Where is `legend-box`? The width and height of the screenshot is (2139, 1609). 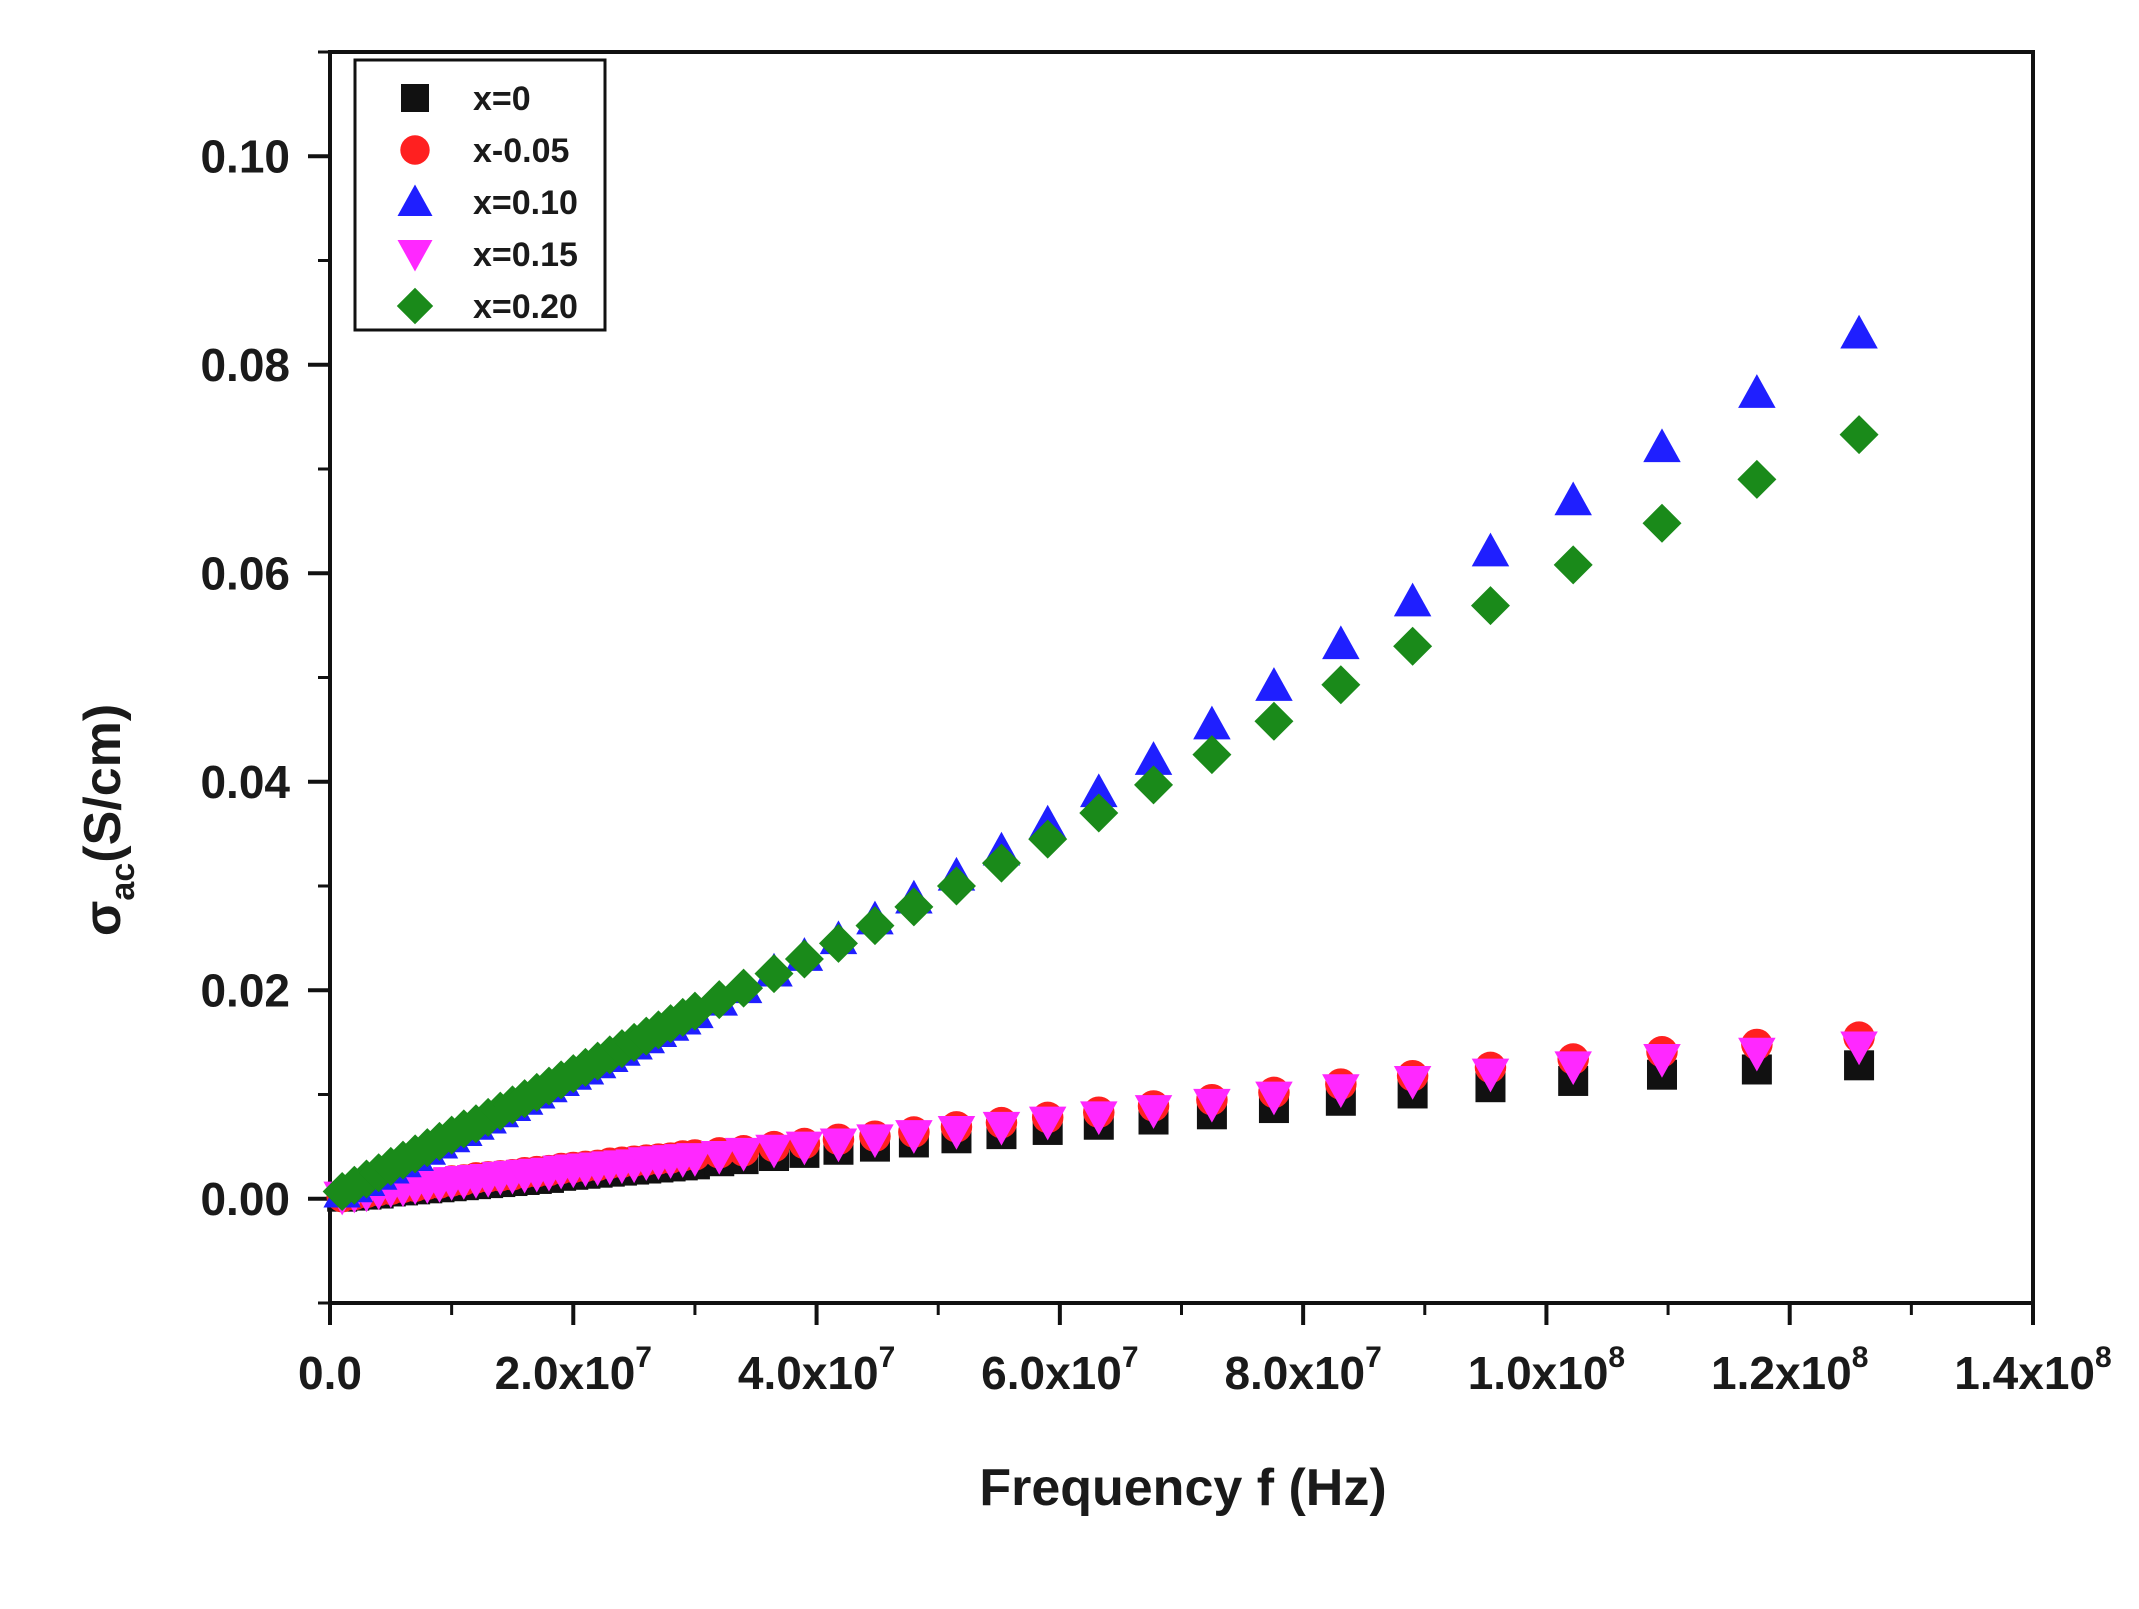
legend-box is located at coordinates (480, 195).